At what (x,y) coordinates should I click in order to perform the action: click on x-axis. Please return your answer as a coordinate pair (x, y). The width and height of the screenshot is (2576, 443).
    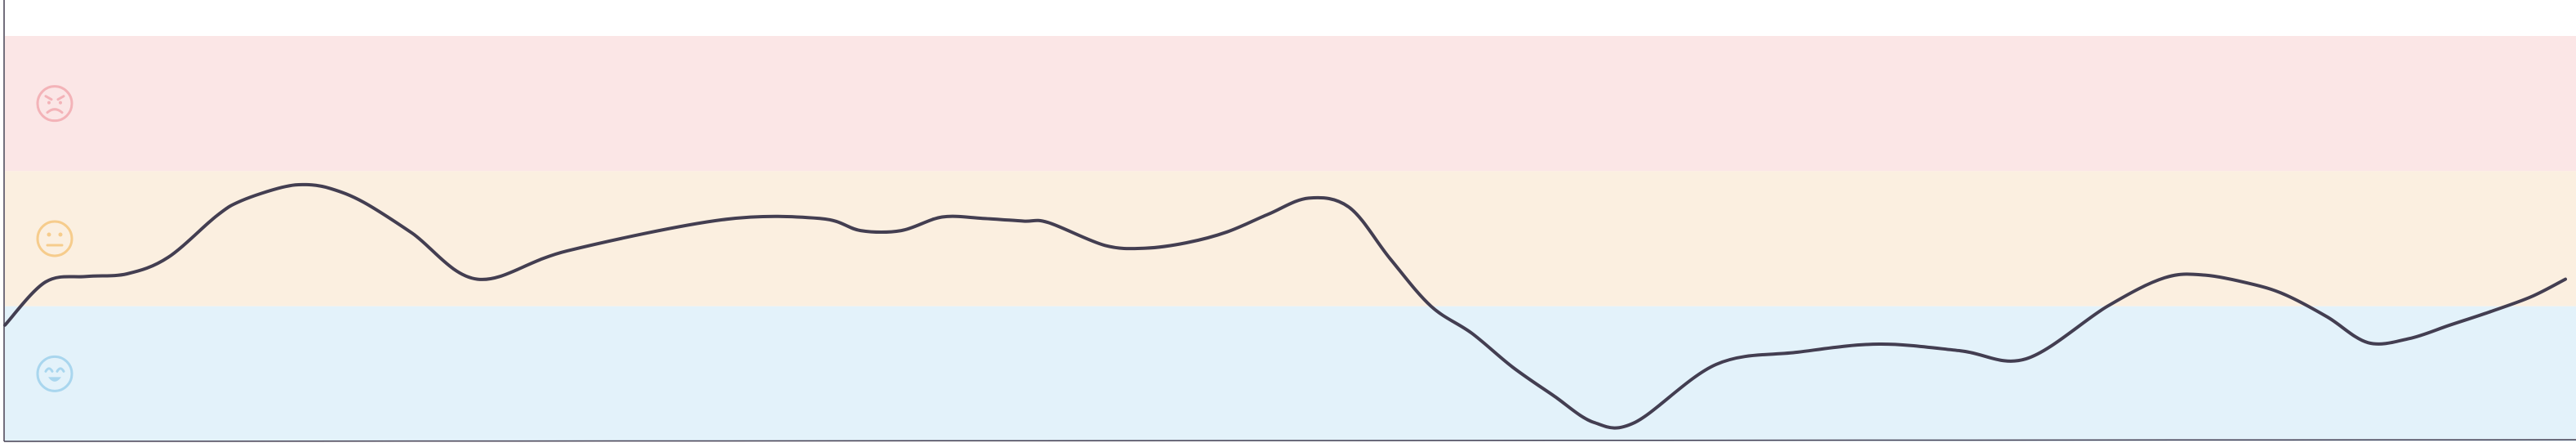
    Looking at the image, I should click on (1289, 440).